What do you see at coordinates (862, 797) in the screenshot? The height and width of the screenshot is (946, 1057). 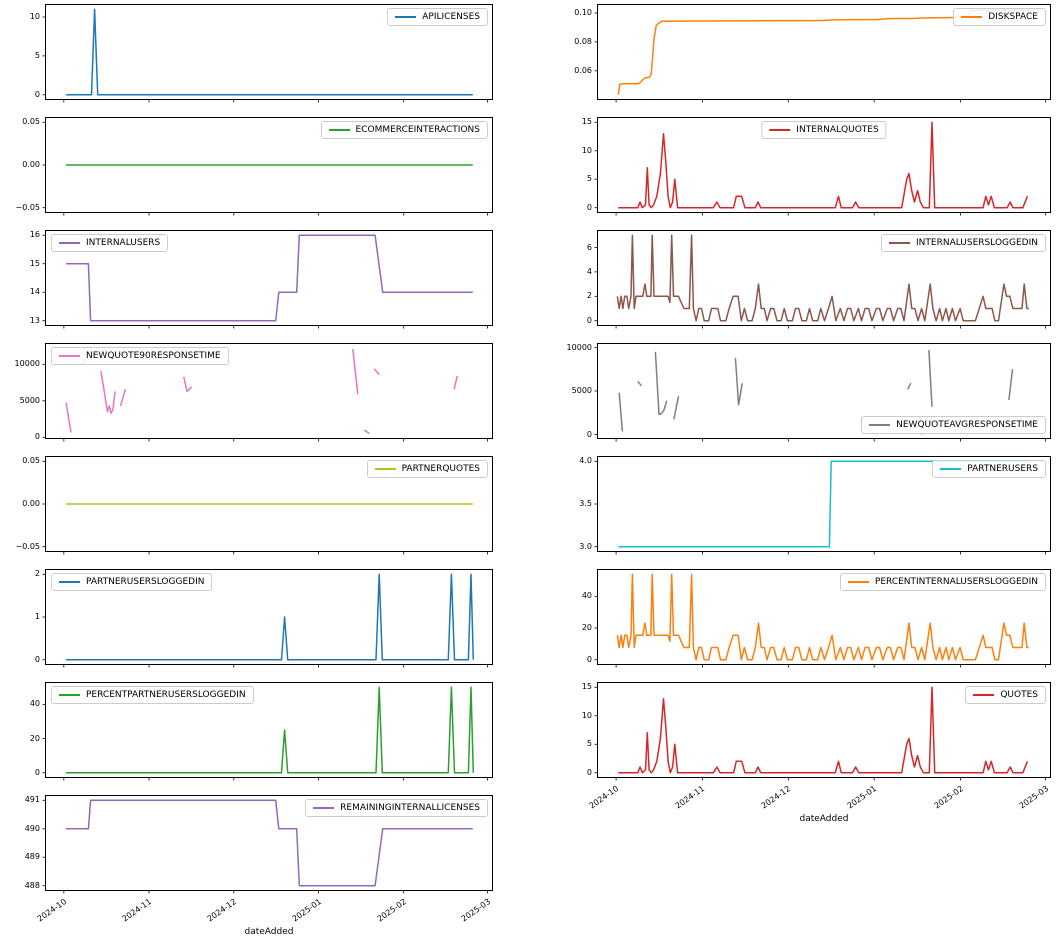 I see `x-tick-label: 2025-01` at bounding box center [862, 797].